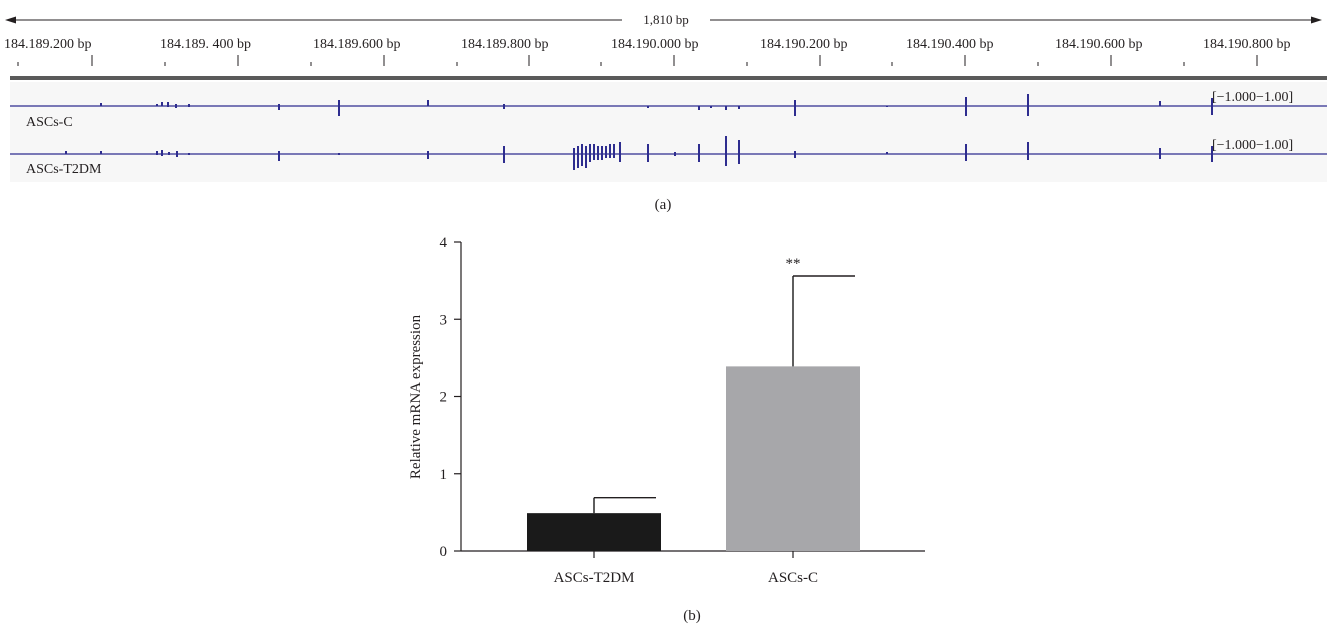 Image resolution: width=1327 pixels, height=627 pixels. I want to click on panel-label: (a), so click(663, 205).